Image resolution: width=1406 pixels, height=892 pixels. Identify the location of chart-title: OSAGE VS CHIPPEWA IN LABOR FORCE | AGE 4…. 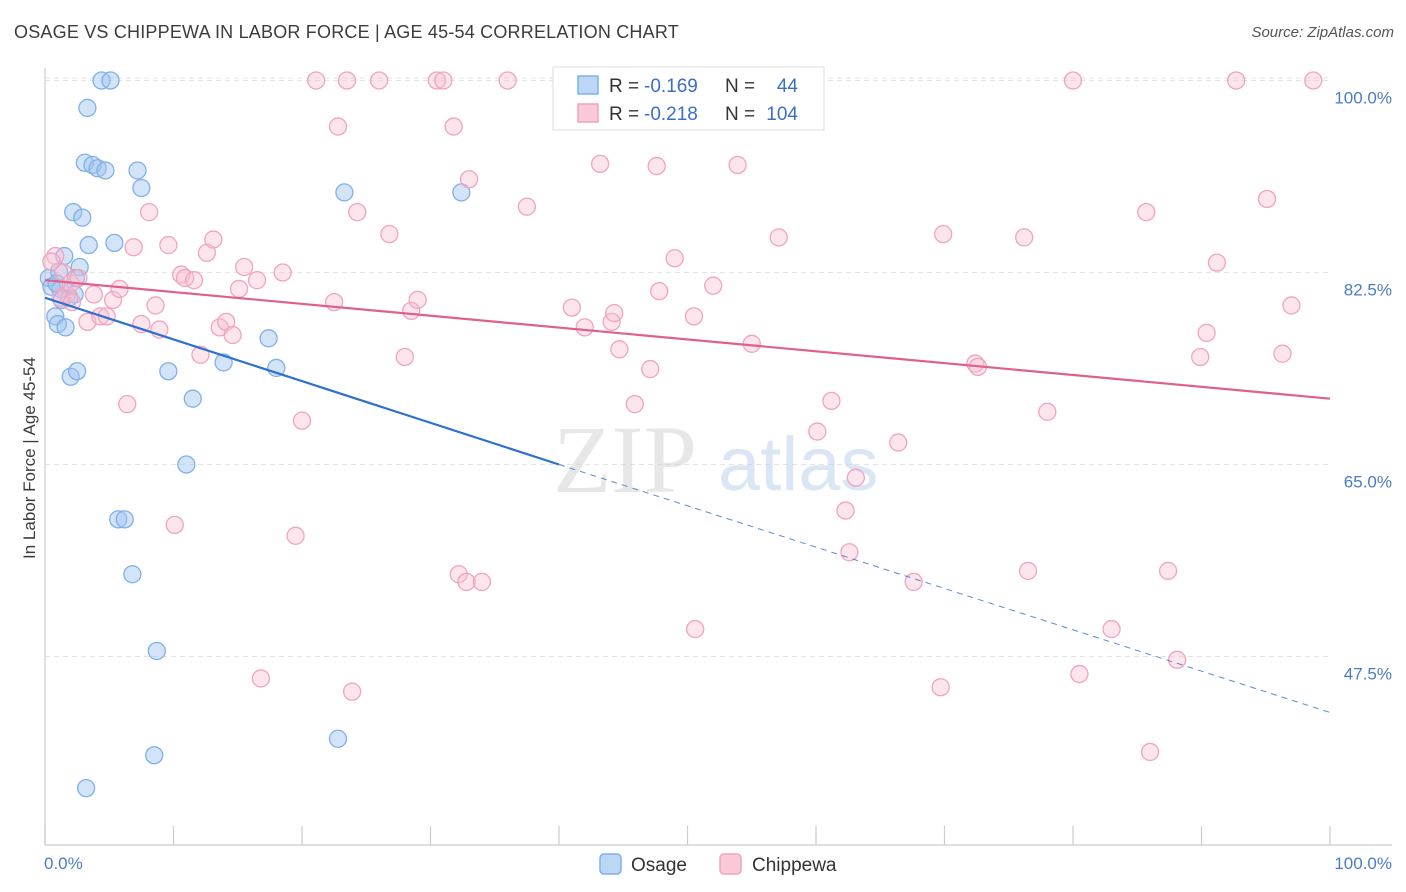
(346, 32).